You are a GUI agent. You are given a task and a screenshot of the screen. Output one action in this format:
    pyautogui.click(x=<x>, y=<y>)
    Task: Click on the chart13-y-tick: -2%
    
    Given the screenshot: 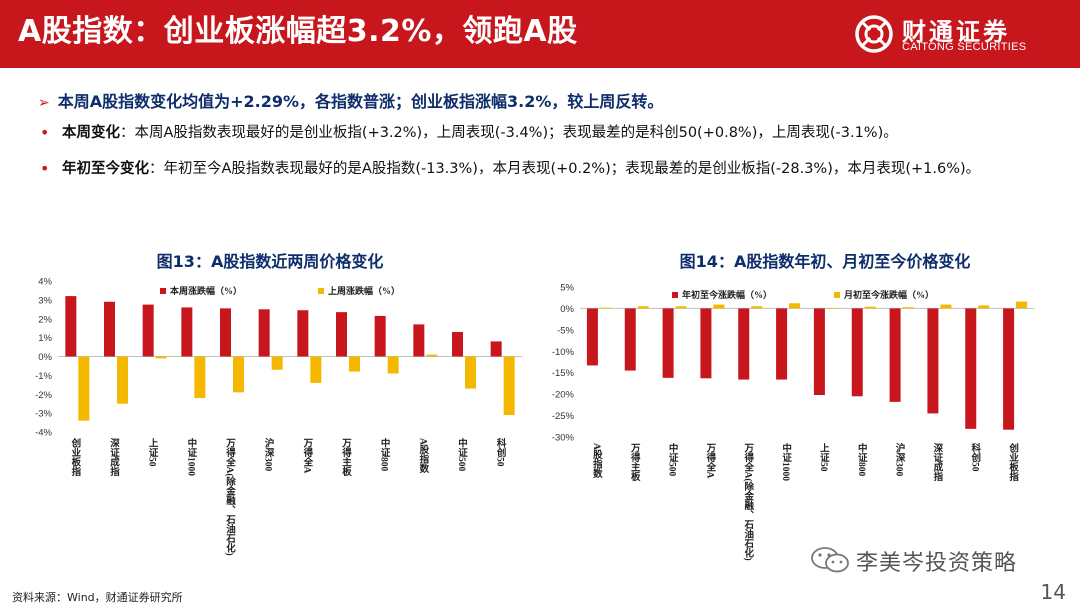 What is the action you would take?
    pyautogui.click(x=43, y=395)
    